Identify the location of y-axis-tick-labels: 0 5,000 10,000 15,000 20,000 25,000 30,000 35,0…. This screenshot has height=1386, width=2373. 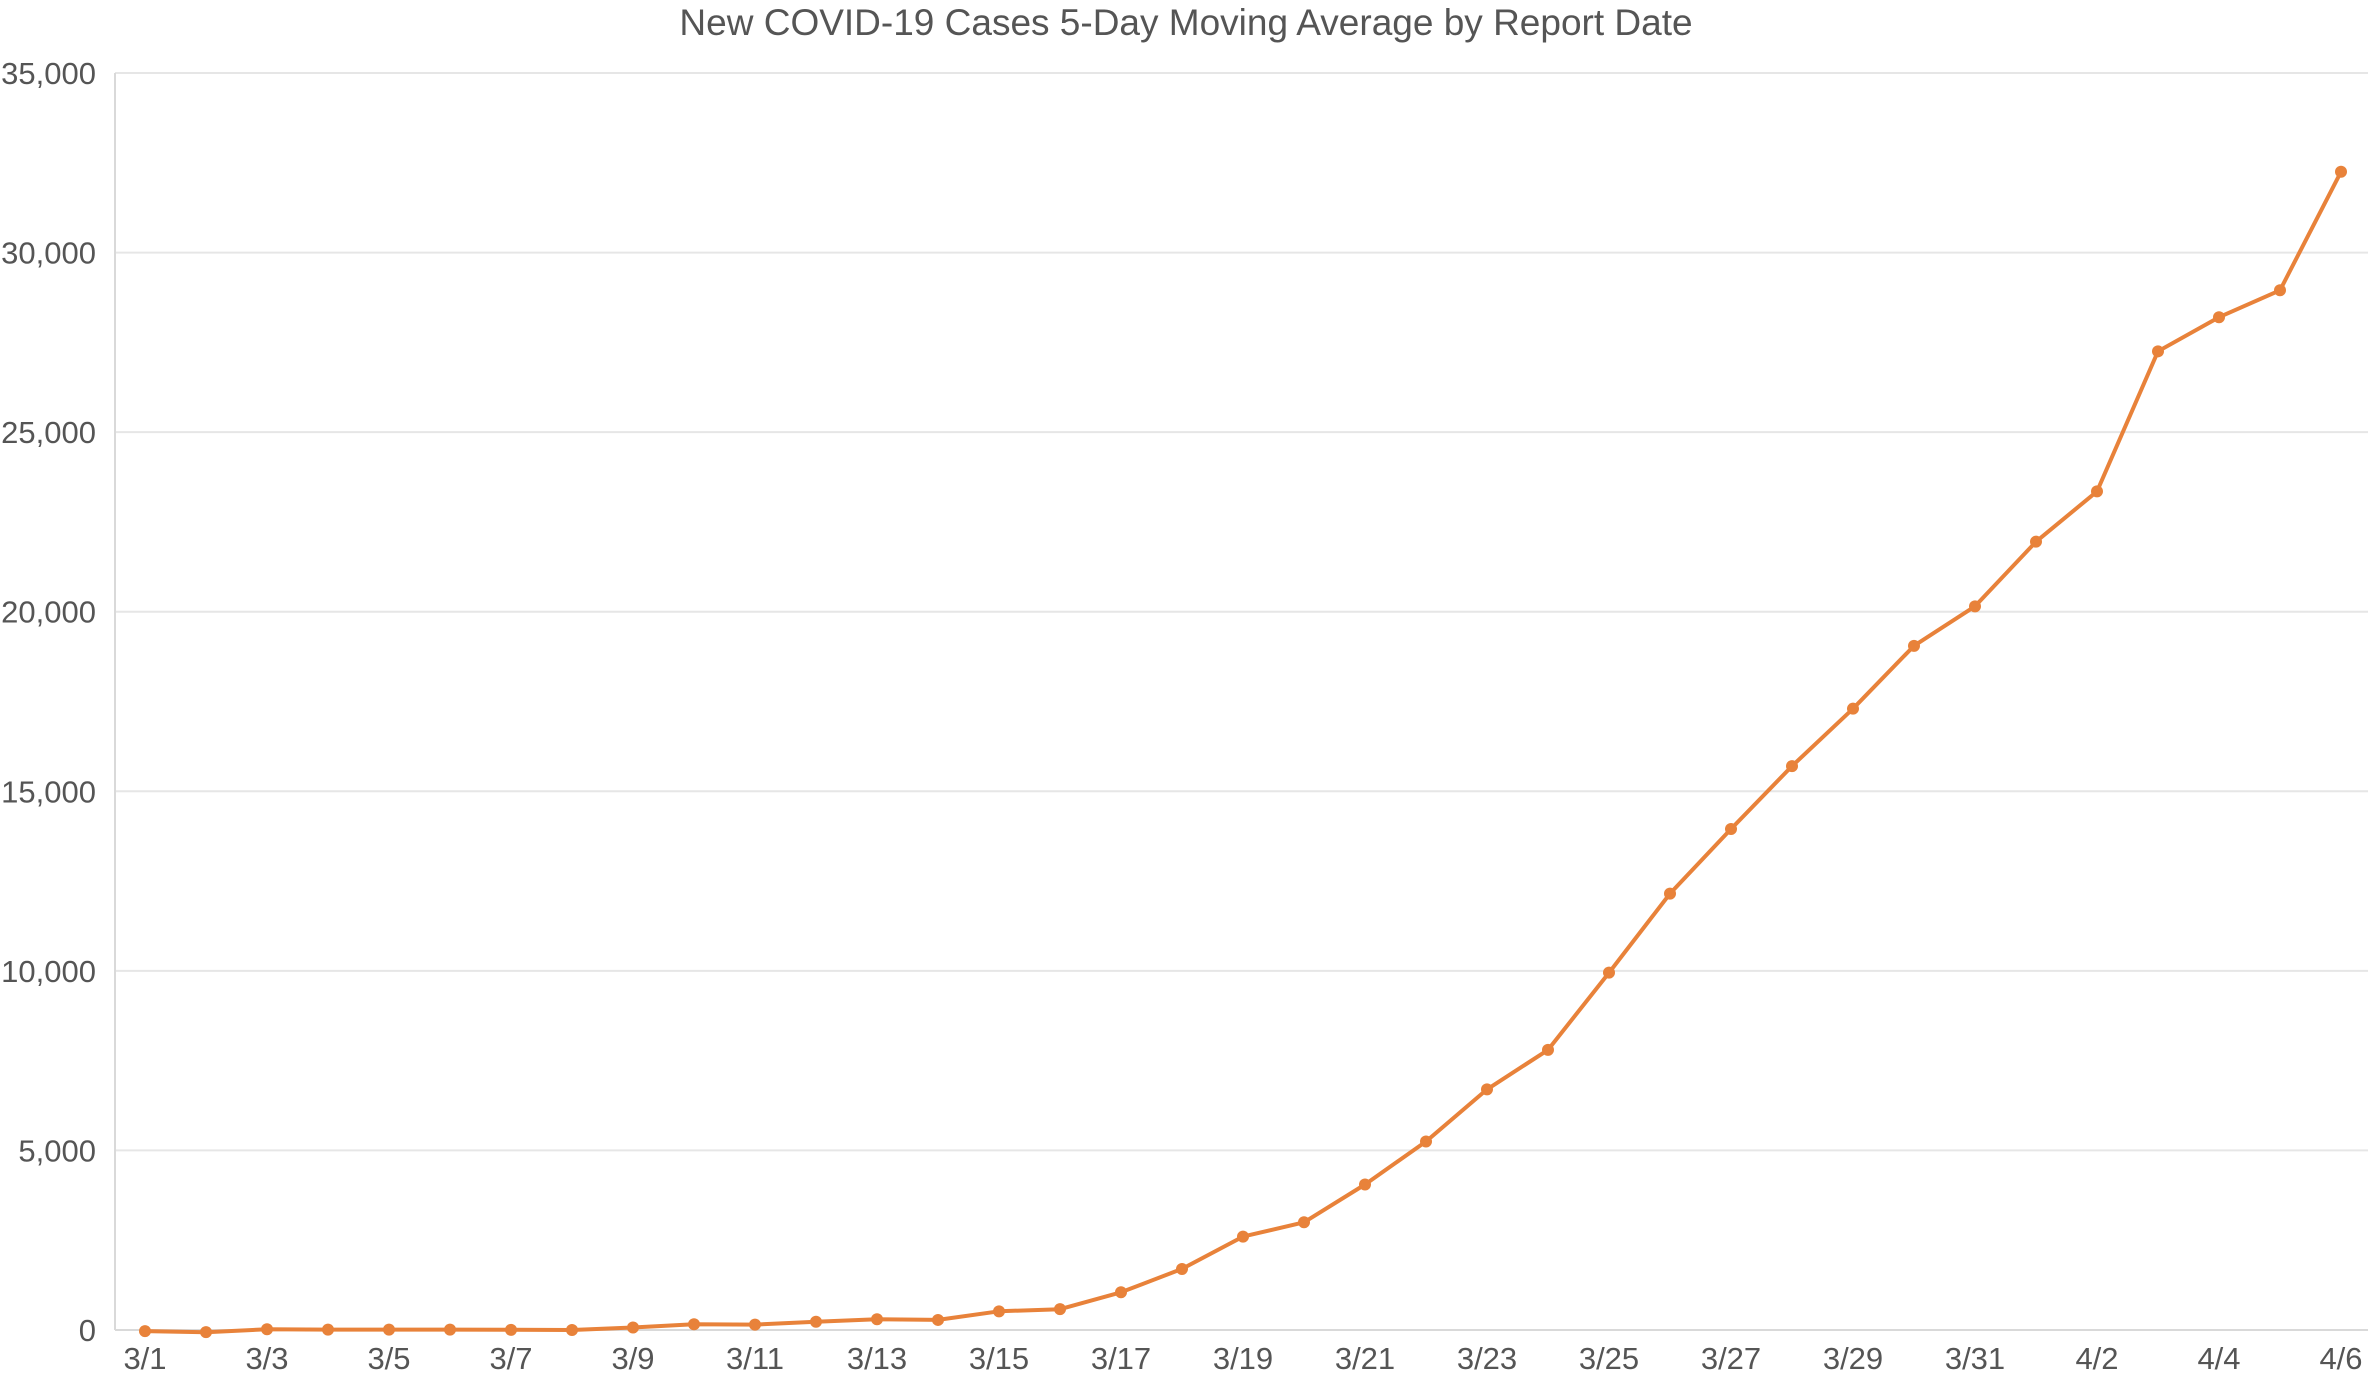
(48, 702).